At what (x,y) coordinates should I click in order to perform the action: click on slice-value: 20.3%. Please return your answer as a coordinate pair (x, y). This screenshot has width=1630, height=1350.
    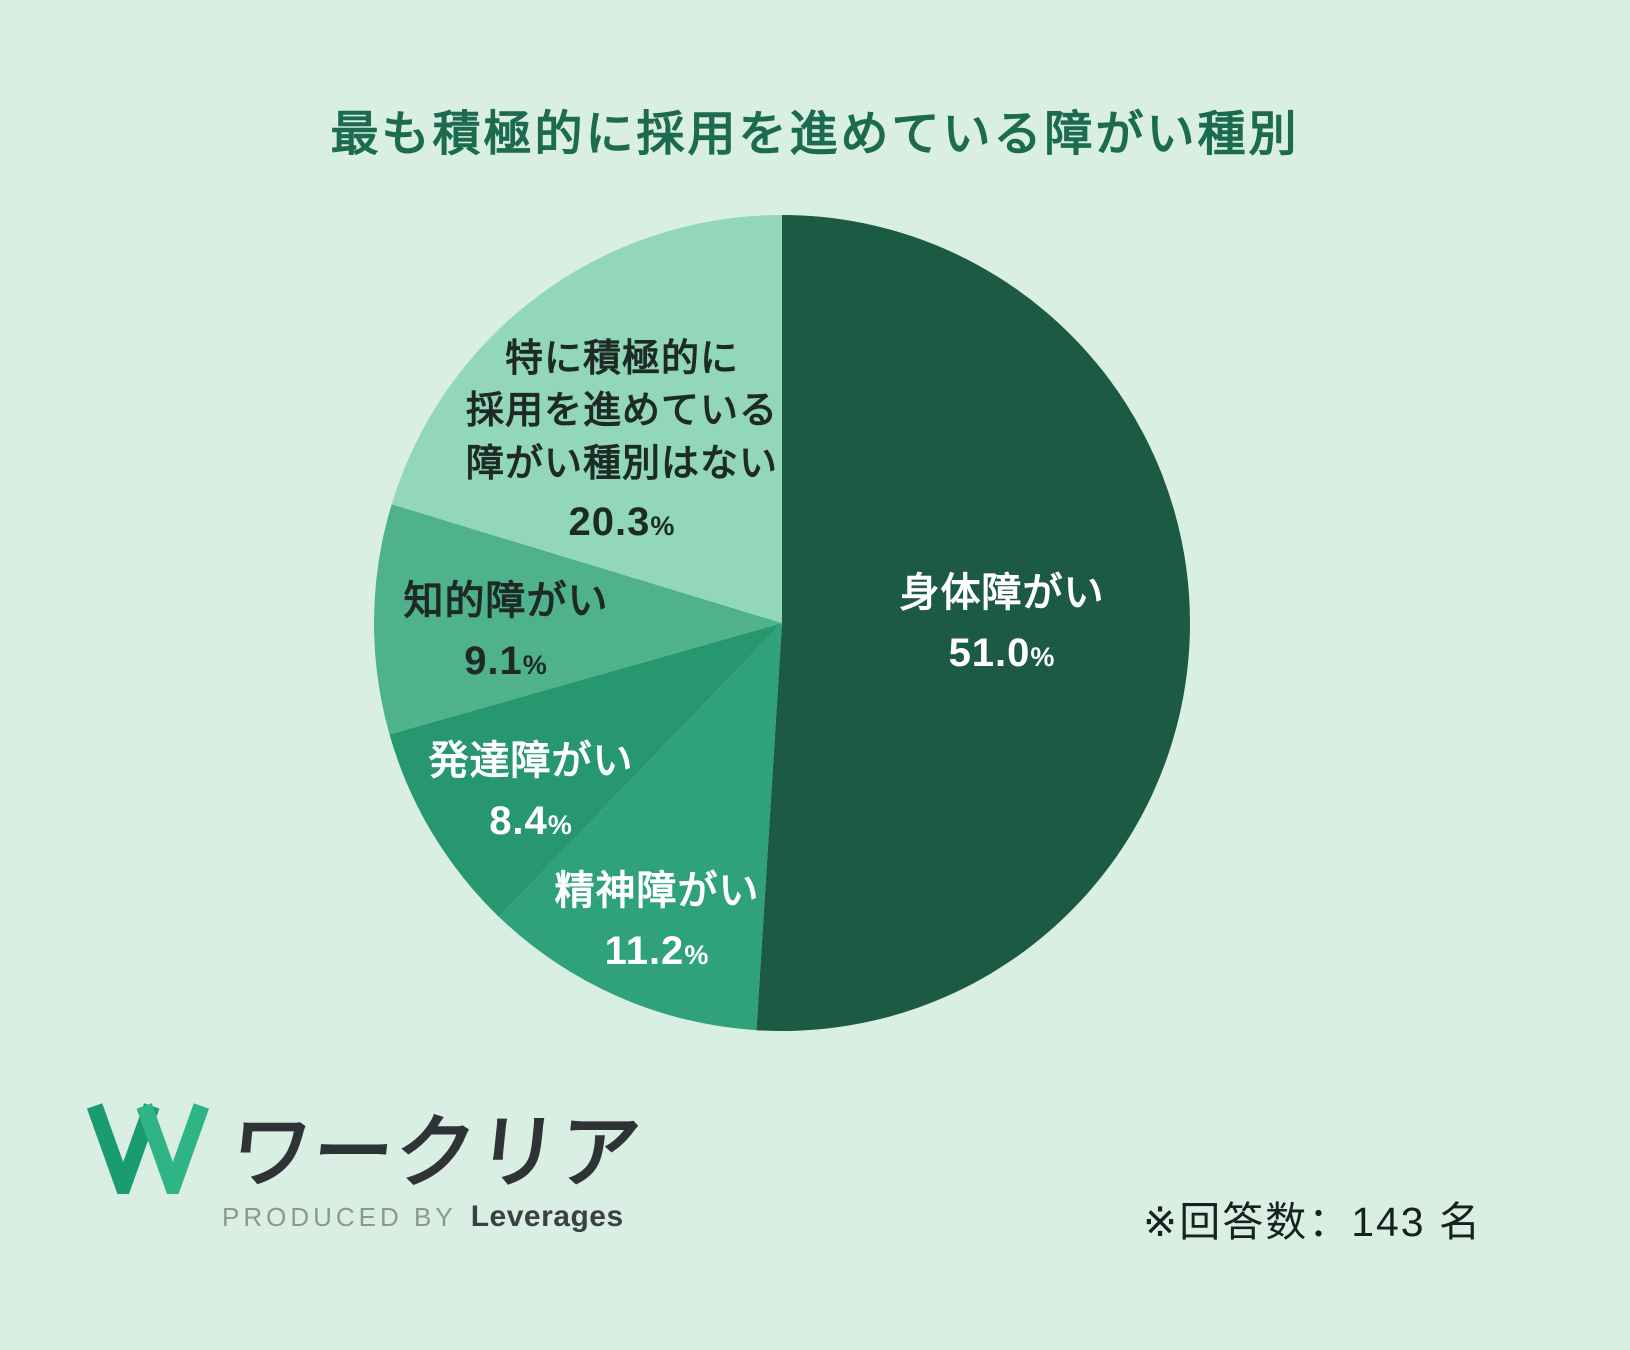
    Looking at the image, I should click on (622, 522).